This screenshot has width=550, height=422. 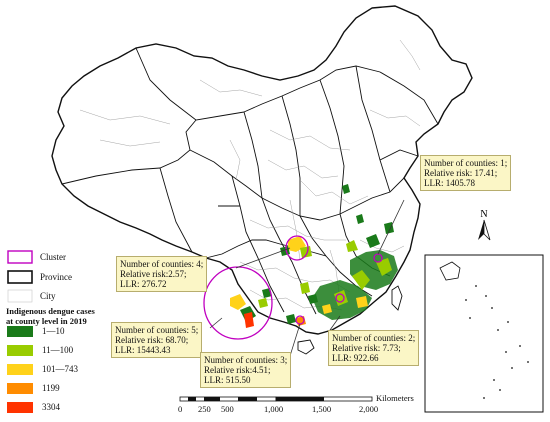 I want to click on scale-tick-2000: 2,000, so click(x=369, y=409).